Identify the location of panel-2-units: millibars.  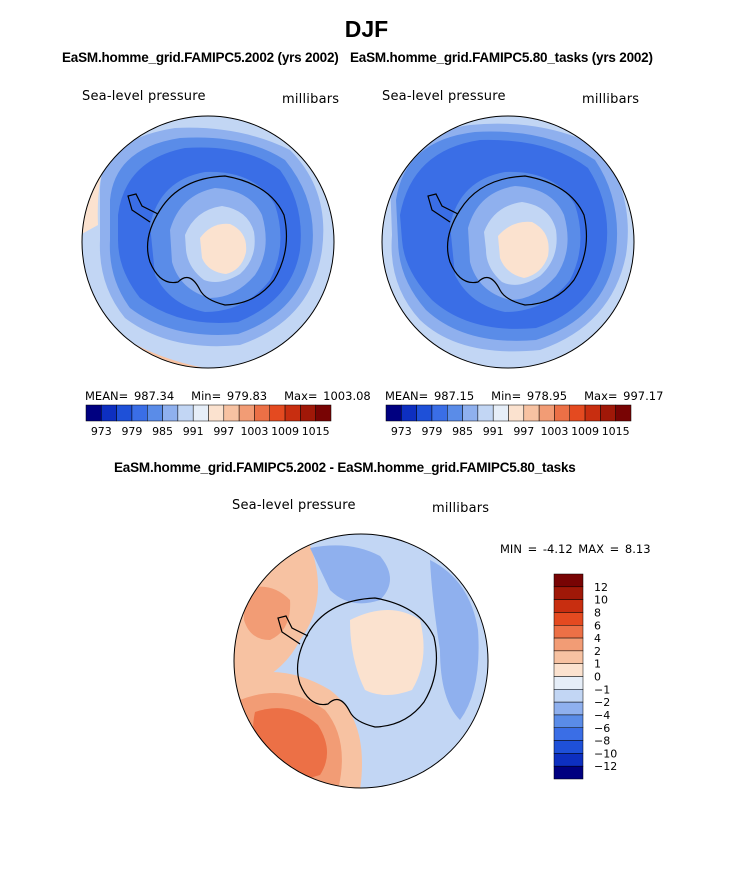
(611, 99).